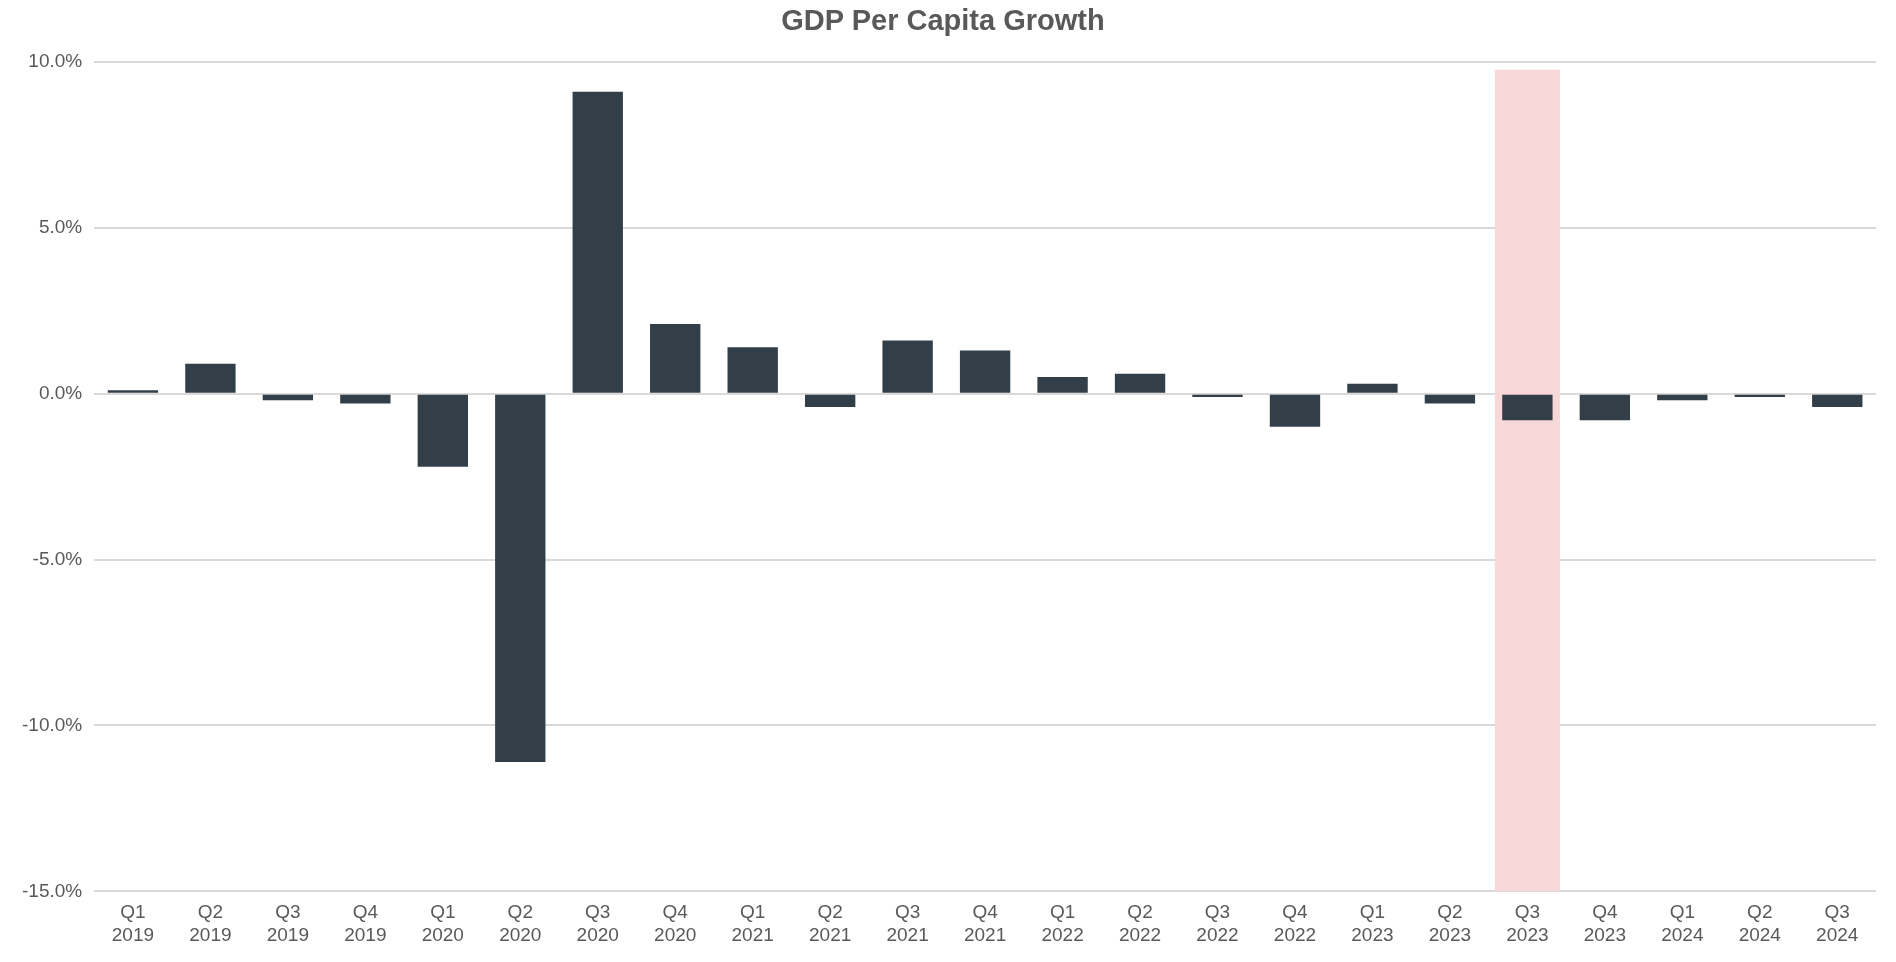  I want to click on x-tick-label: Q3 2023, so click(1527, 923).